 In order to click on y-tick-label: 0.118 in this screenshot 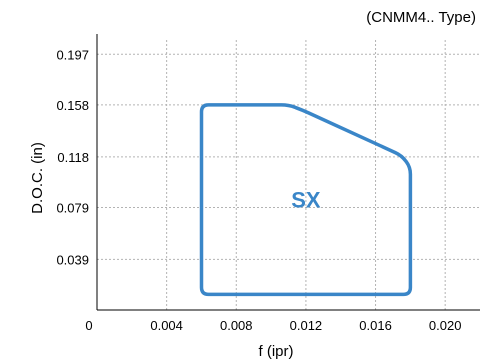, I will do `click(73, 157)`.